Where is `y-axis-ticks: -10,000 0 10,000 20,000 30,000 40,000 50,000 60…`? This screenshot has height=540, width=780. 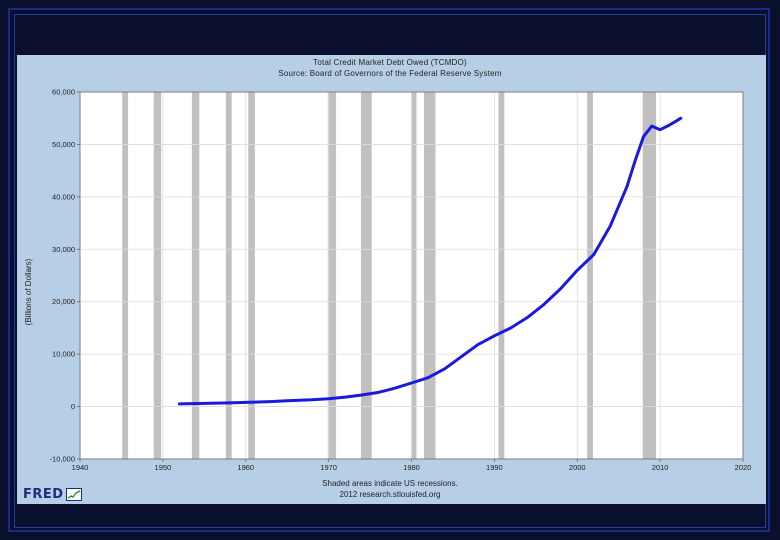 y-axis-ticks: -10,000 0 10,000 20,000 30,000 40,000 50,000 60… is located at coordinates (65, 276).